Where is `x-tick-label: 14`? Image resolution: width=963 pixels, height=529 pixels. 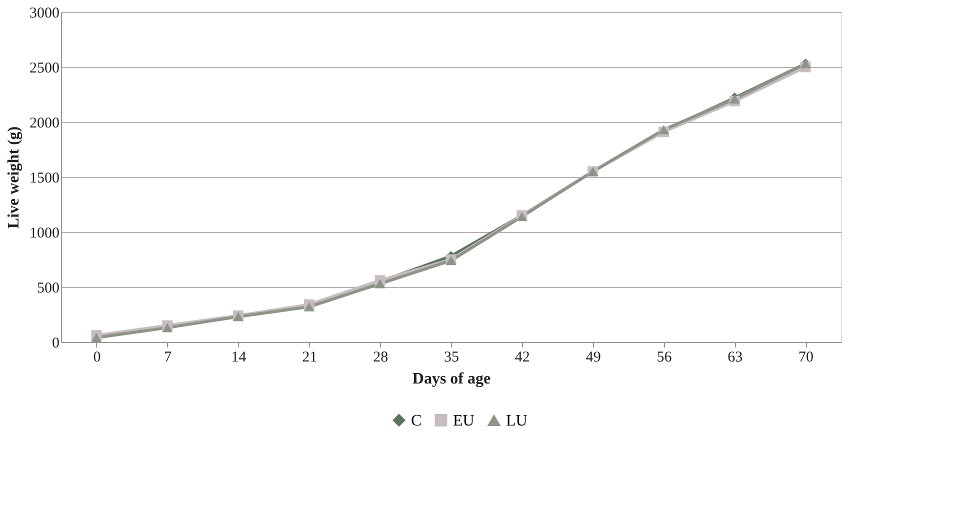
x-tick-label: 14 is located at coordinates (239, 358).